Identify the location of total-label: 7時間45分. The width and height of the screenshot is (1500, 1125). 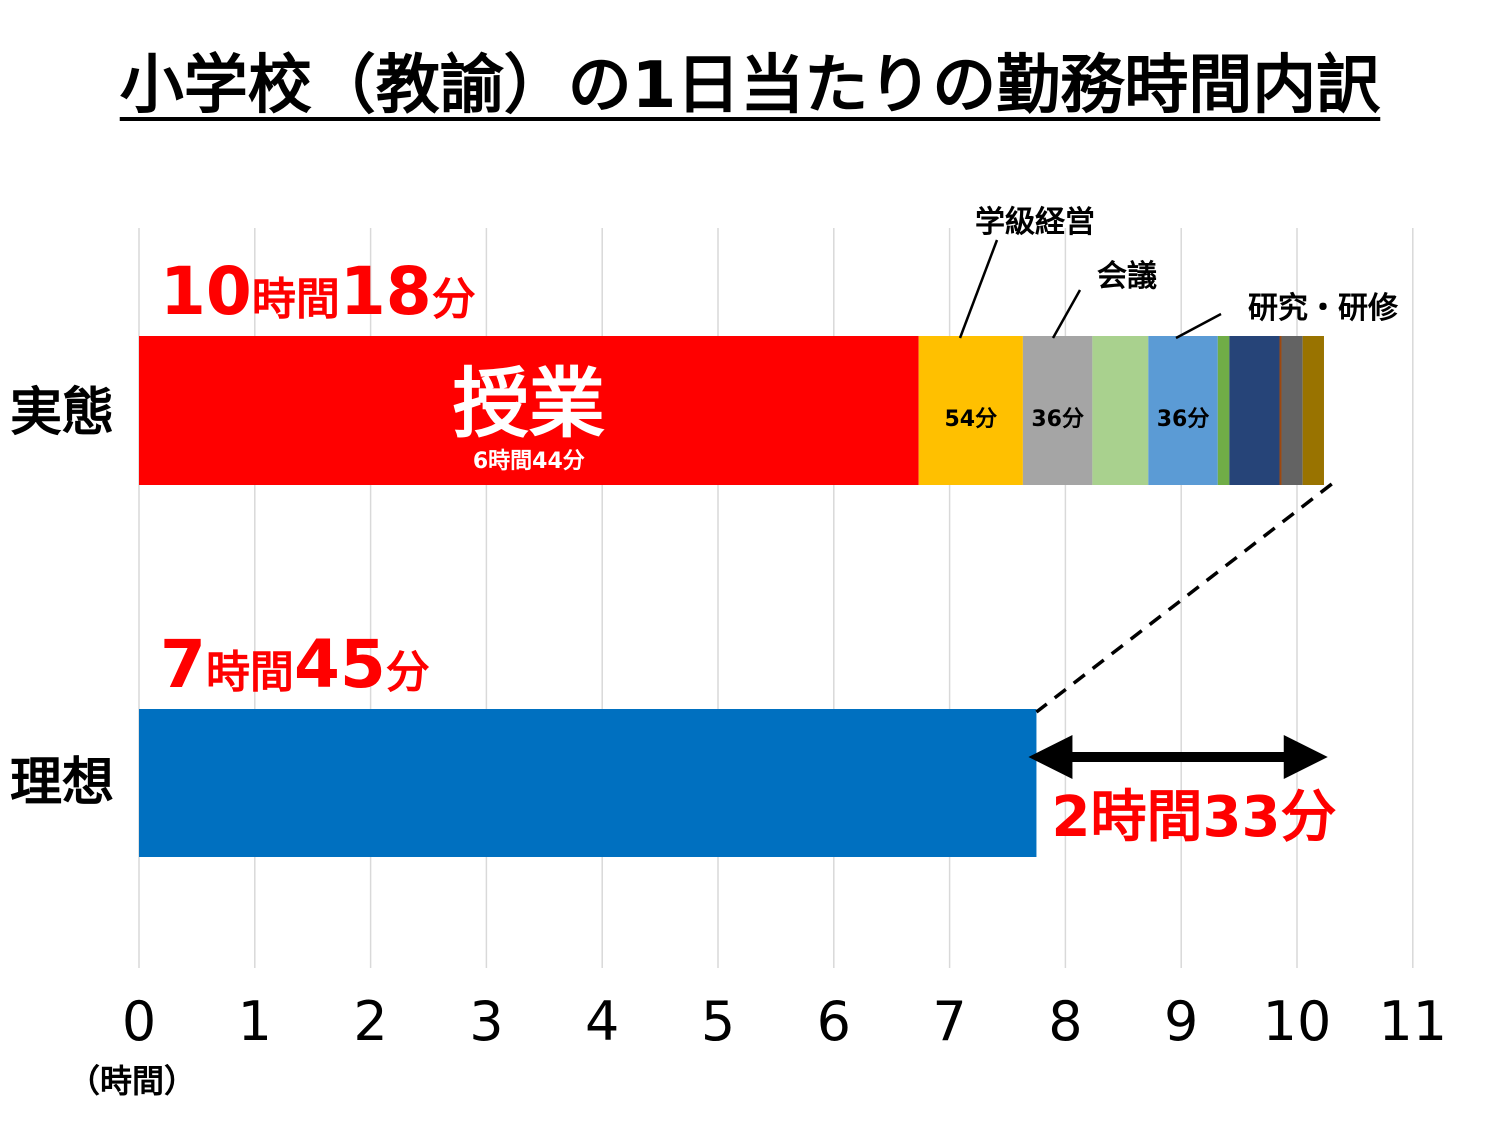
(295, 664).